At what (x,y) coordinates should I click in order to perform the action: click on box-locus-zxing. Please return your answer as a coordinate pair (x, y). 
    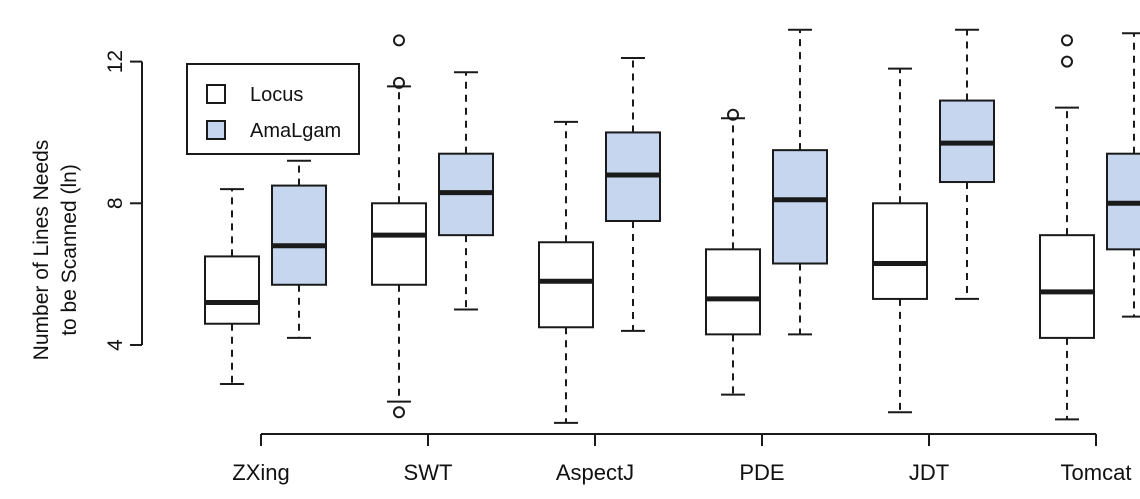
    Looking at the image, I should click on (232, 286).